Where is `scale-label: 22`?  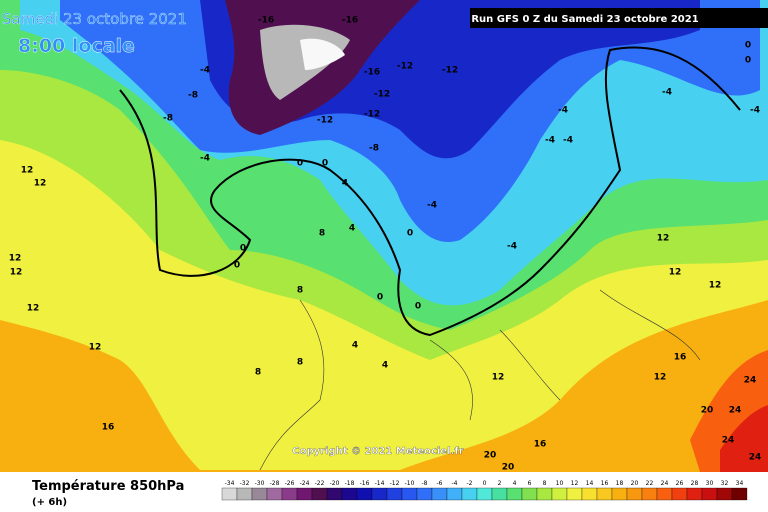
scale-label: 22 is located at coordinates (650, 483).